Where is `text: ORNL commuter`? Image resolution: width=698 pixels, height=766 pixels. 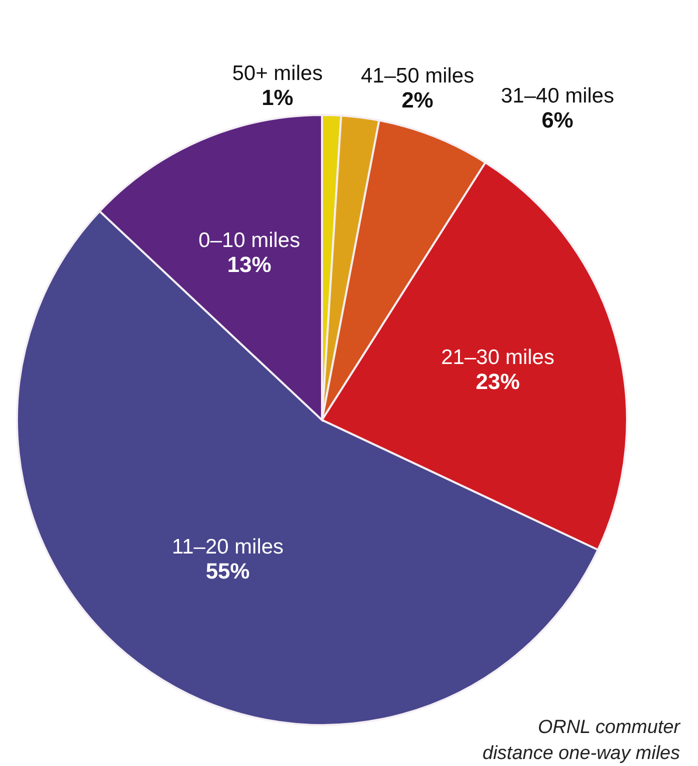 text: ORNL commuter is located at coordinates (609, 727).